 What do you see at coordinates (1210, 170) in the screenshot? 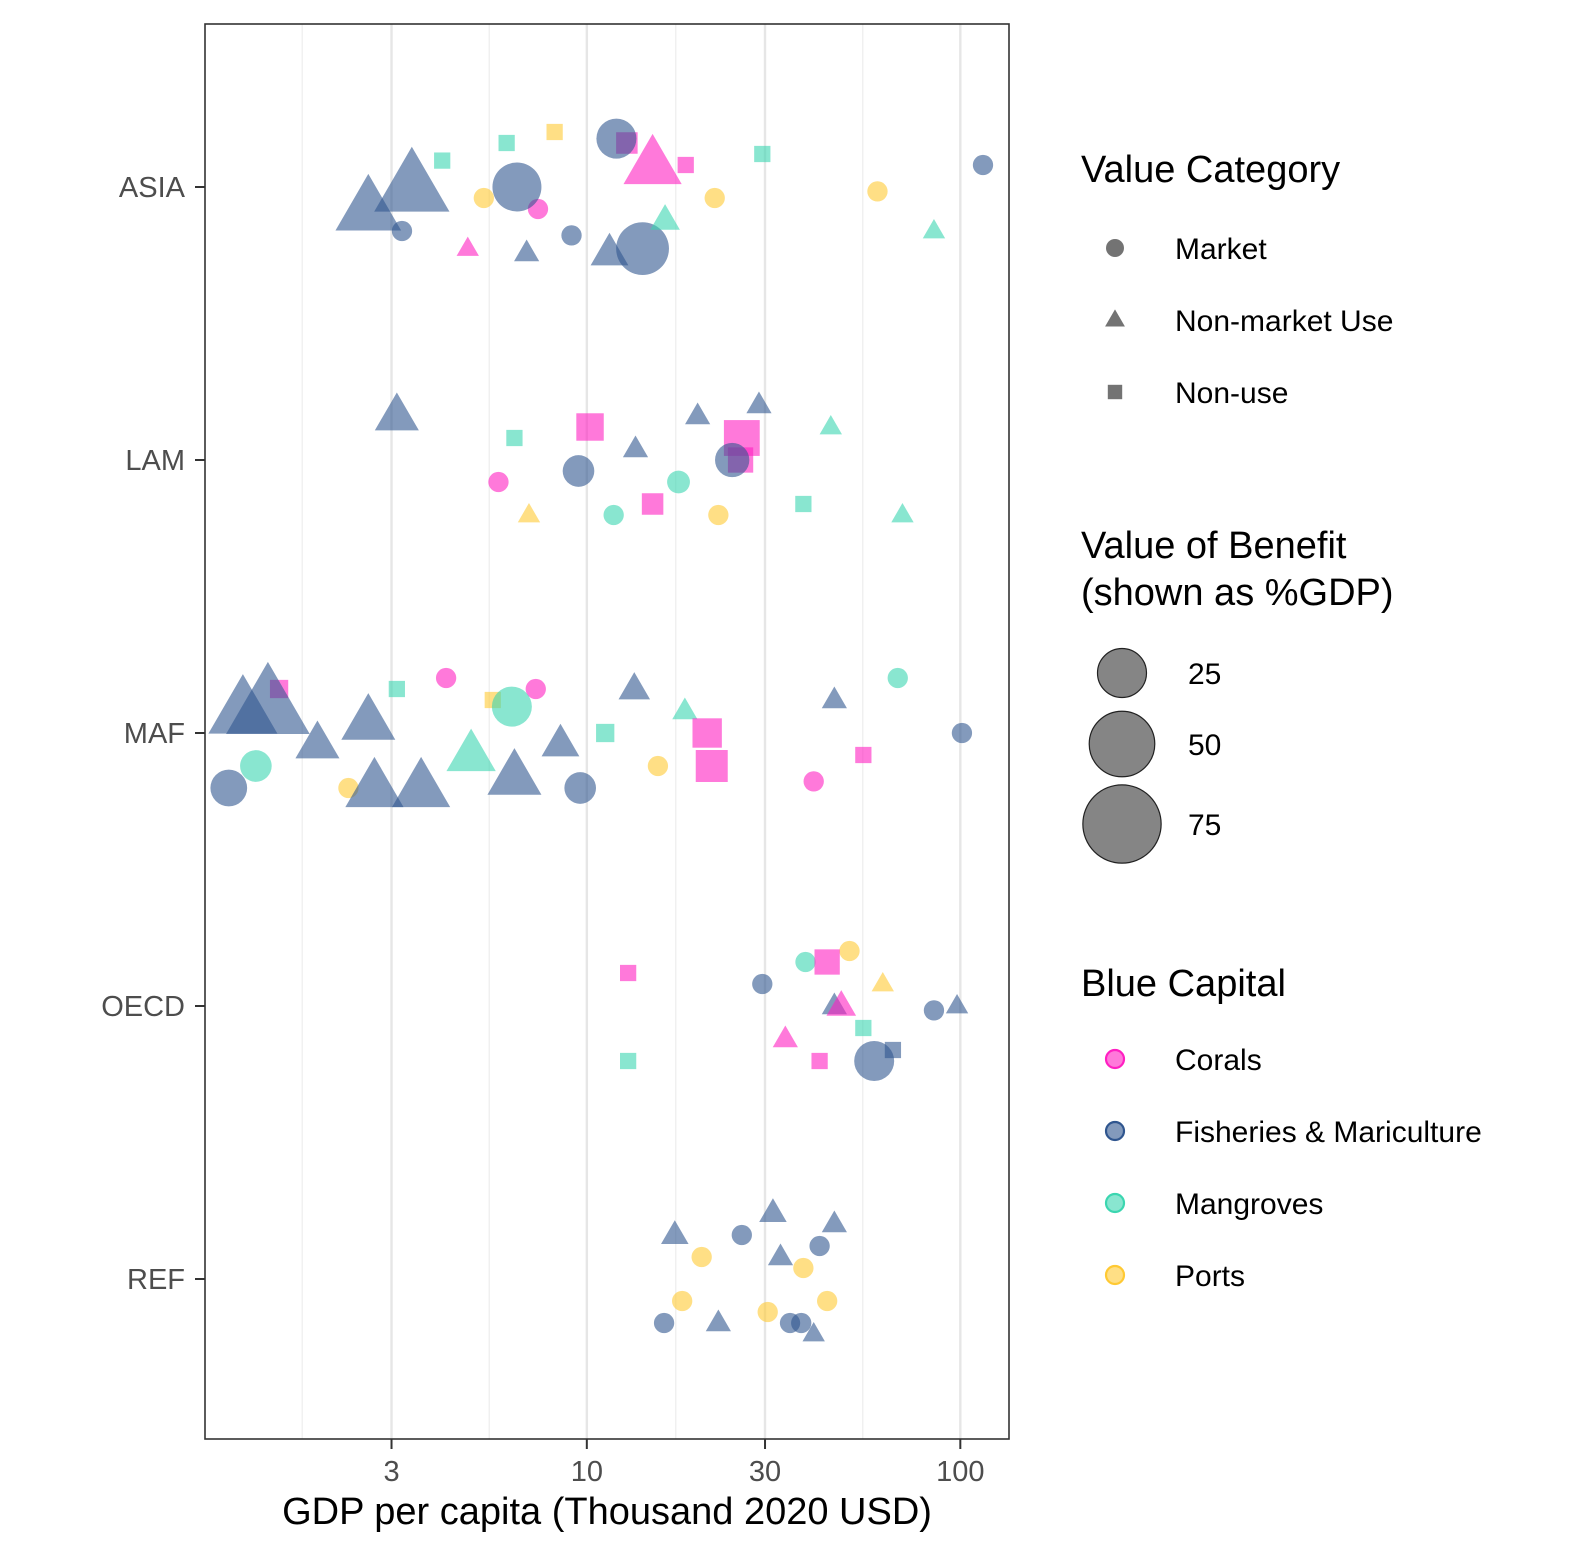
I see `legend-title-value-category: Value Category` at bounding box center [1210, 170].